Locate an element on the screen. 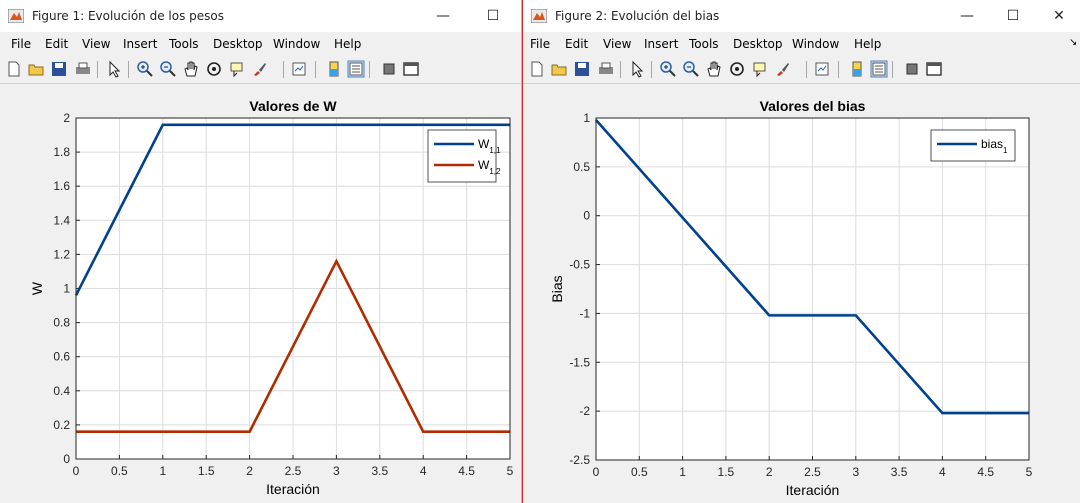 The width and height of the screenshot is (1080, 503). y-tick-label: -1 is located at coordinates (584, 313).